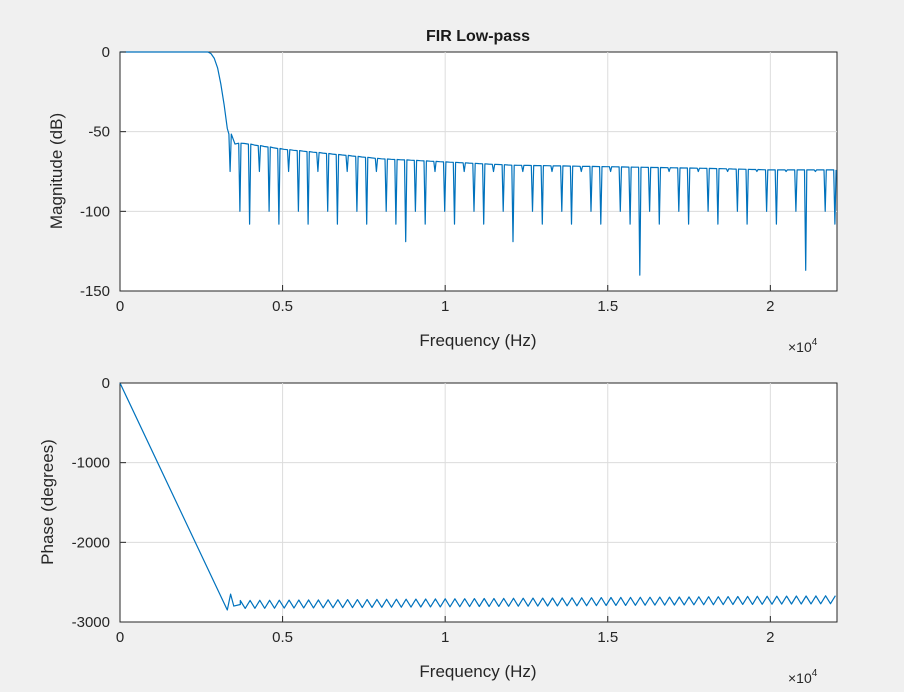  I want to click on phase-x-exponent-base: ×10, so click(800, 678).